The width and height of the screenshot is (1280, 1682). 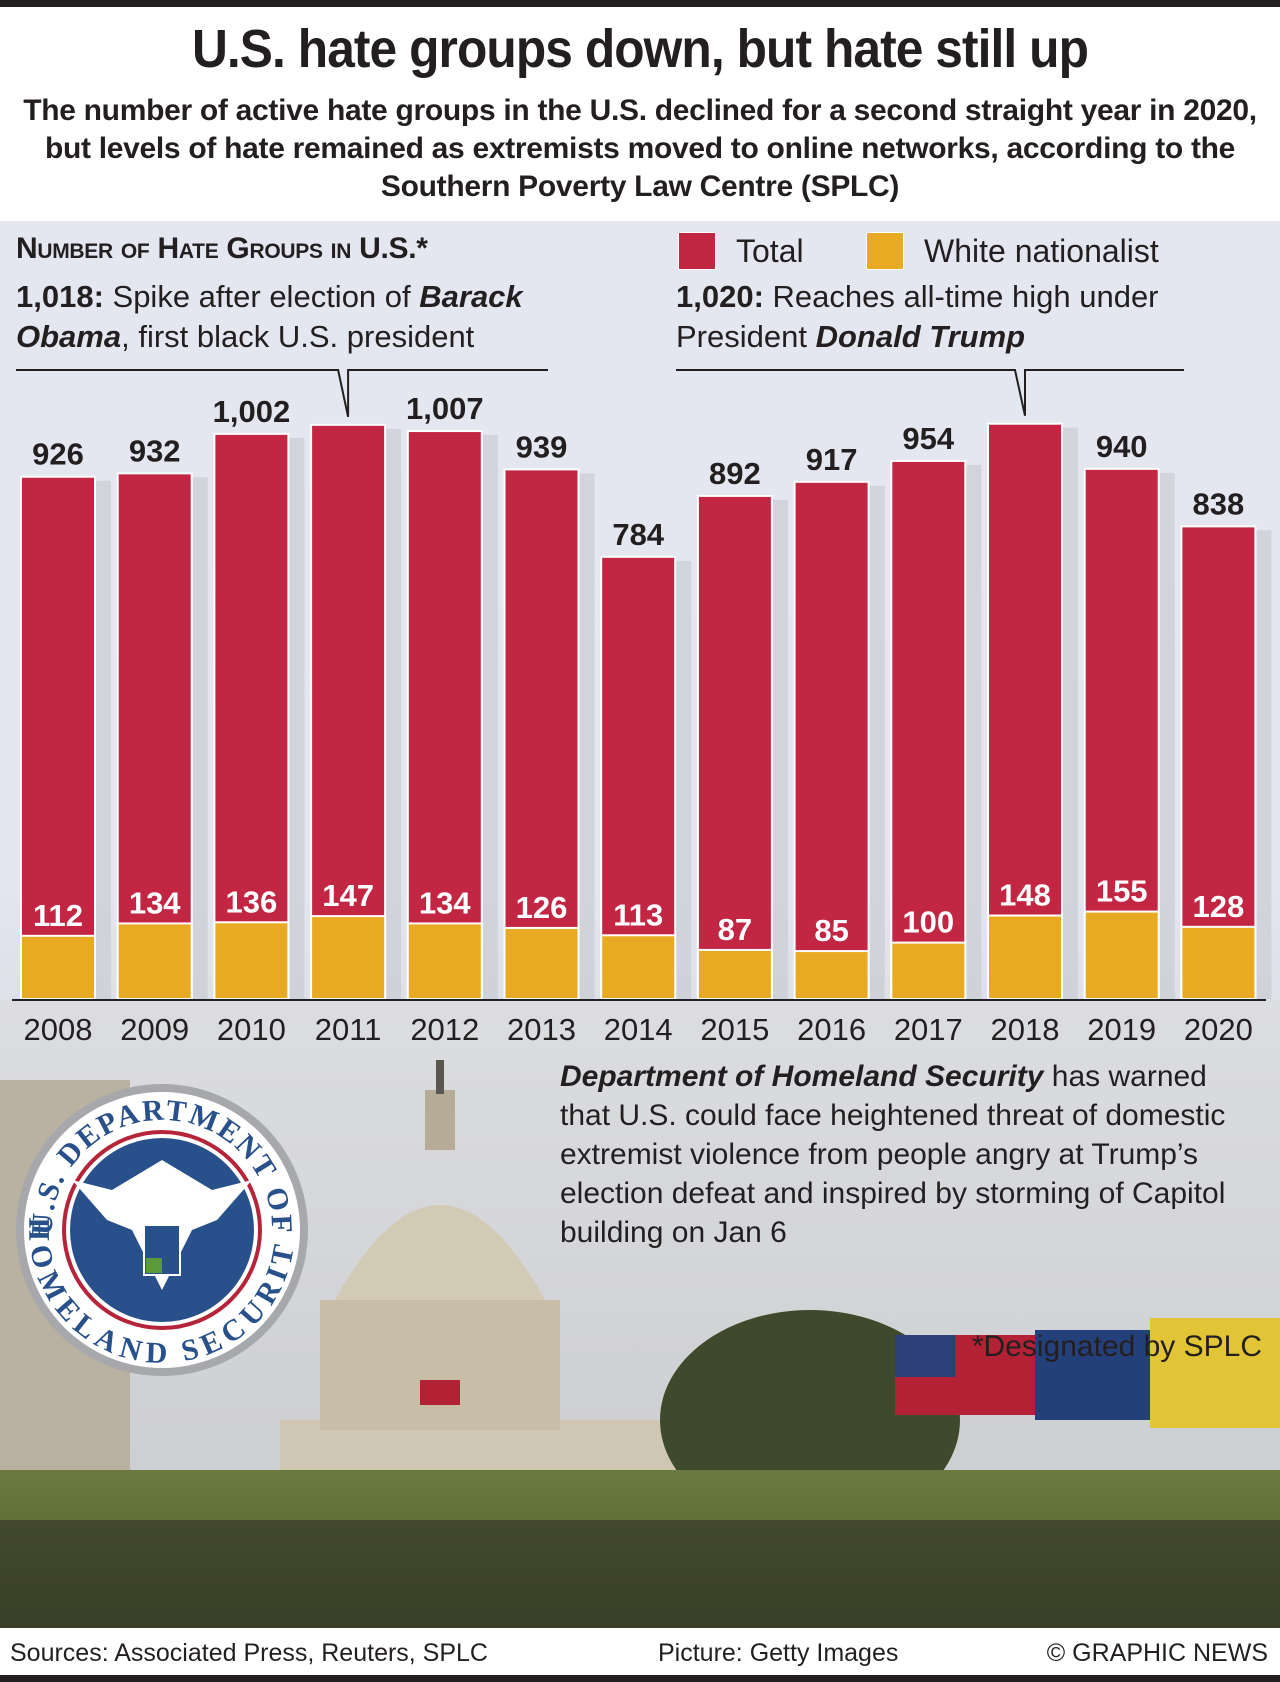 I want to click on label-total-2020: 838, so click(x=1219, y=503).